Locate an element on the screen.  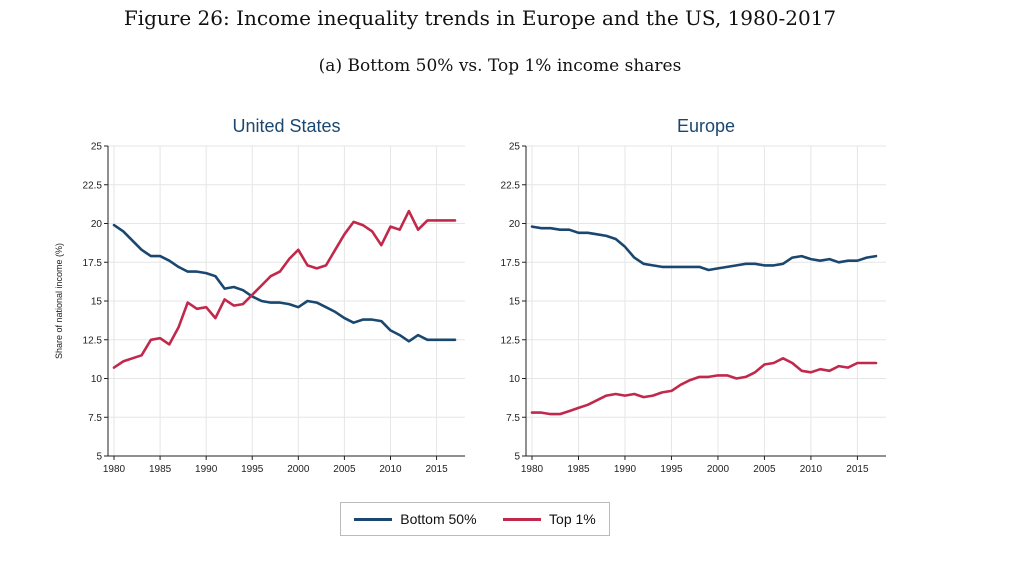
figure-subtitle: (a) Bottom 50% vs. Top 1% income shares is located at coordinates (500, 66).